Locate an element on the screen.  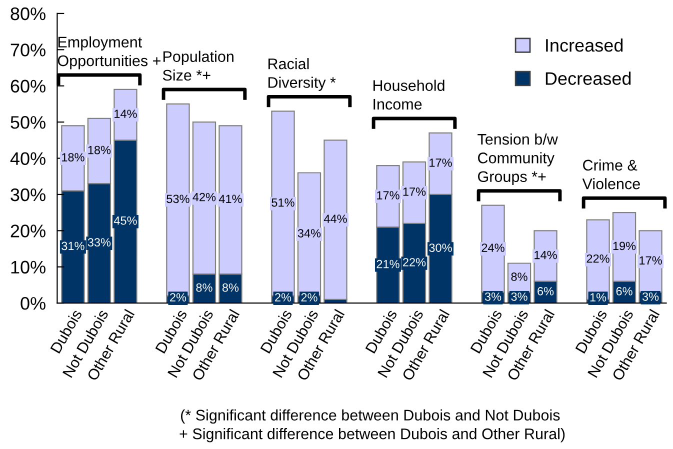
y-tick-label: 20% is located at coordinates (28, 231).